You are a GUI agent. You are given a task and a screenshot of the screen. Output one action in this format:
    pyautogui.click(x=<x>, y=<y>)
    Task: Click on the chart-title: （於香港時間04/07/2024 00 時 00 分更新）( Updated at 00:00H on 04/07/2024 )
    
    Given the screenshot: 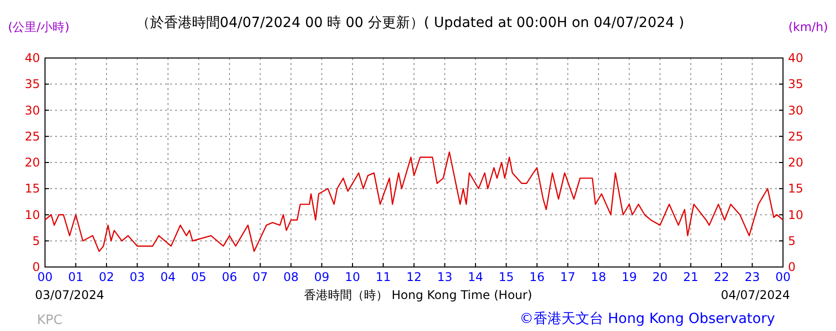 What is the action you would take?
    pyautogui.click(x=410, y=23)
    